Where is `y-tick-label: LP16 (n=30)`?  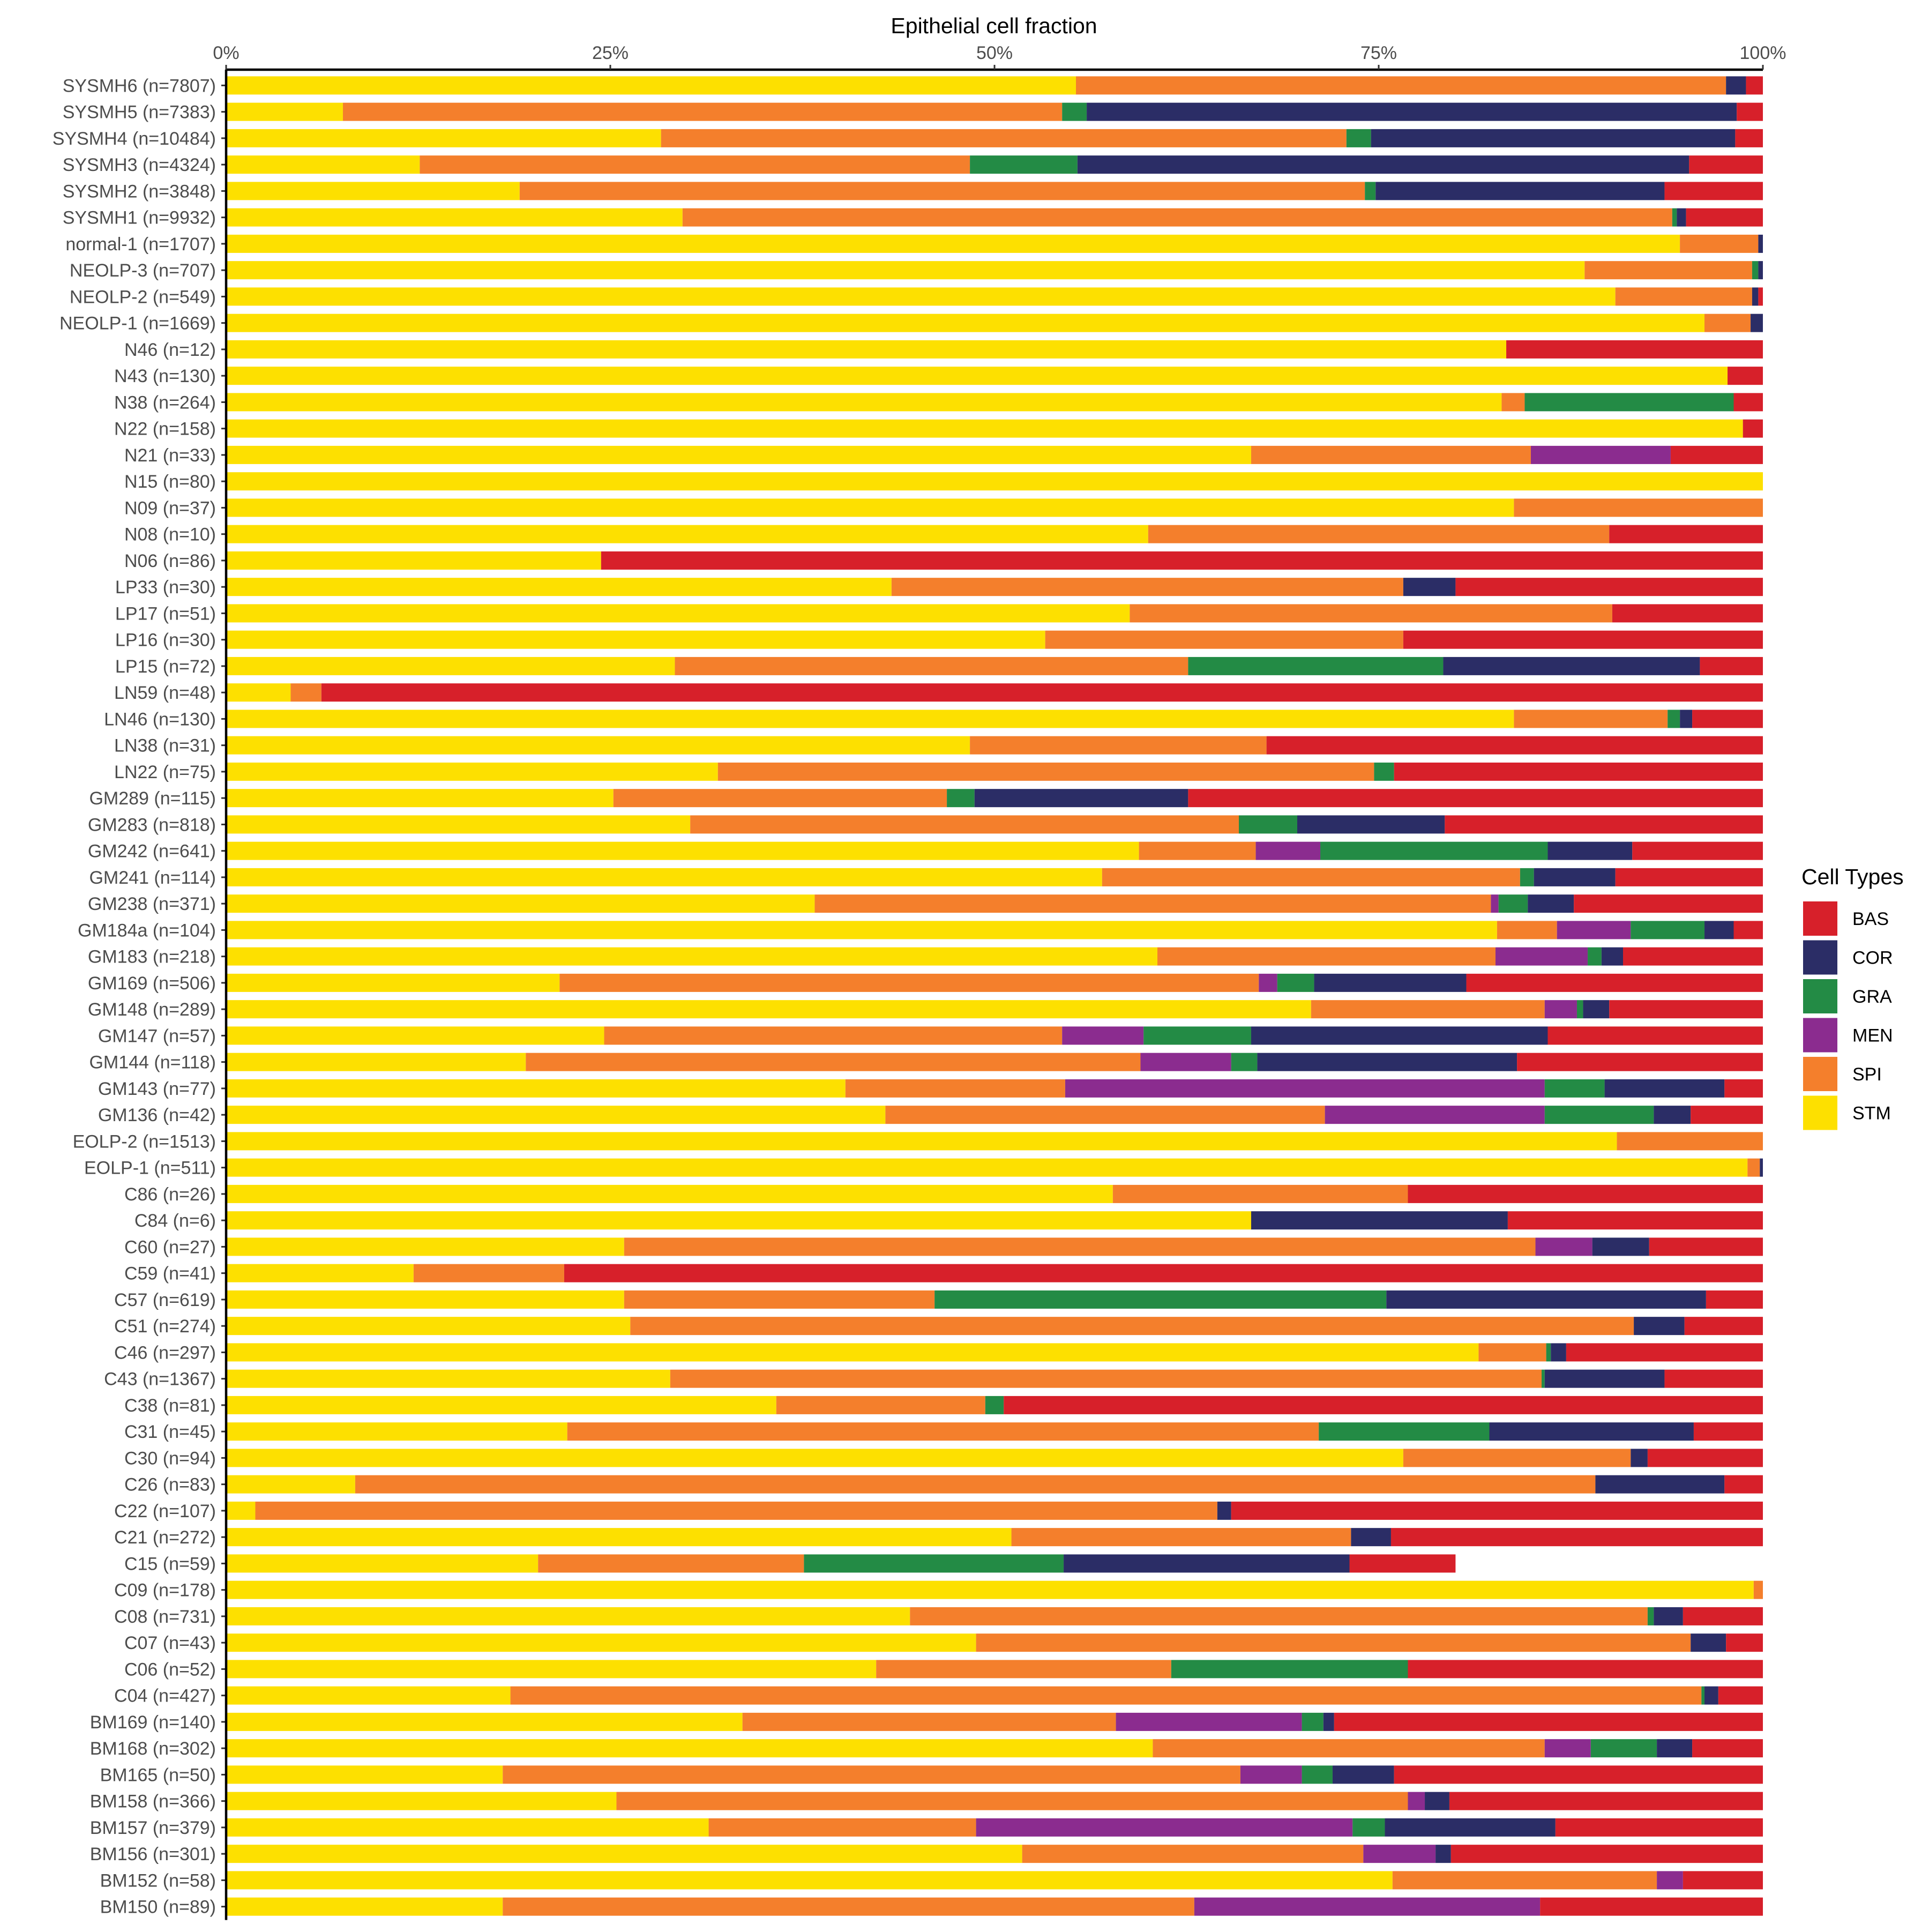
y-tick-label: LP16 (n=30) is located at coordinates (165, 640).